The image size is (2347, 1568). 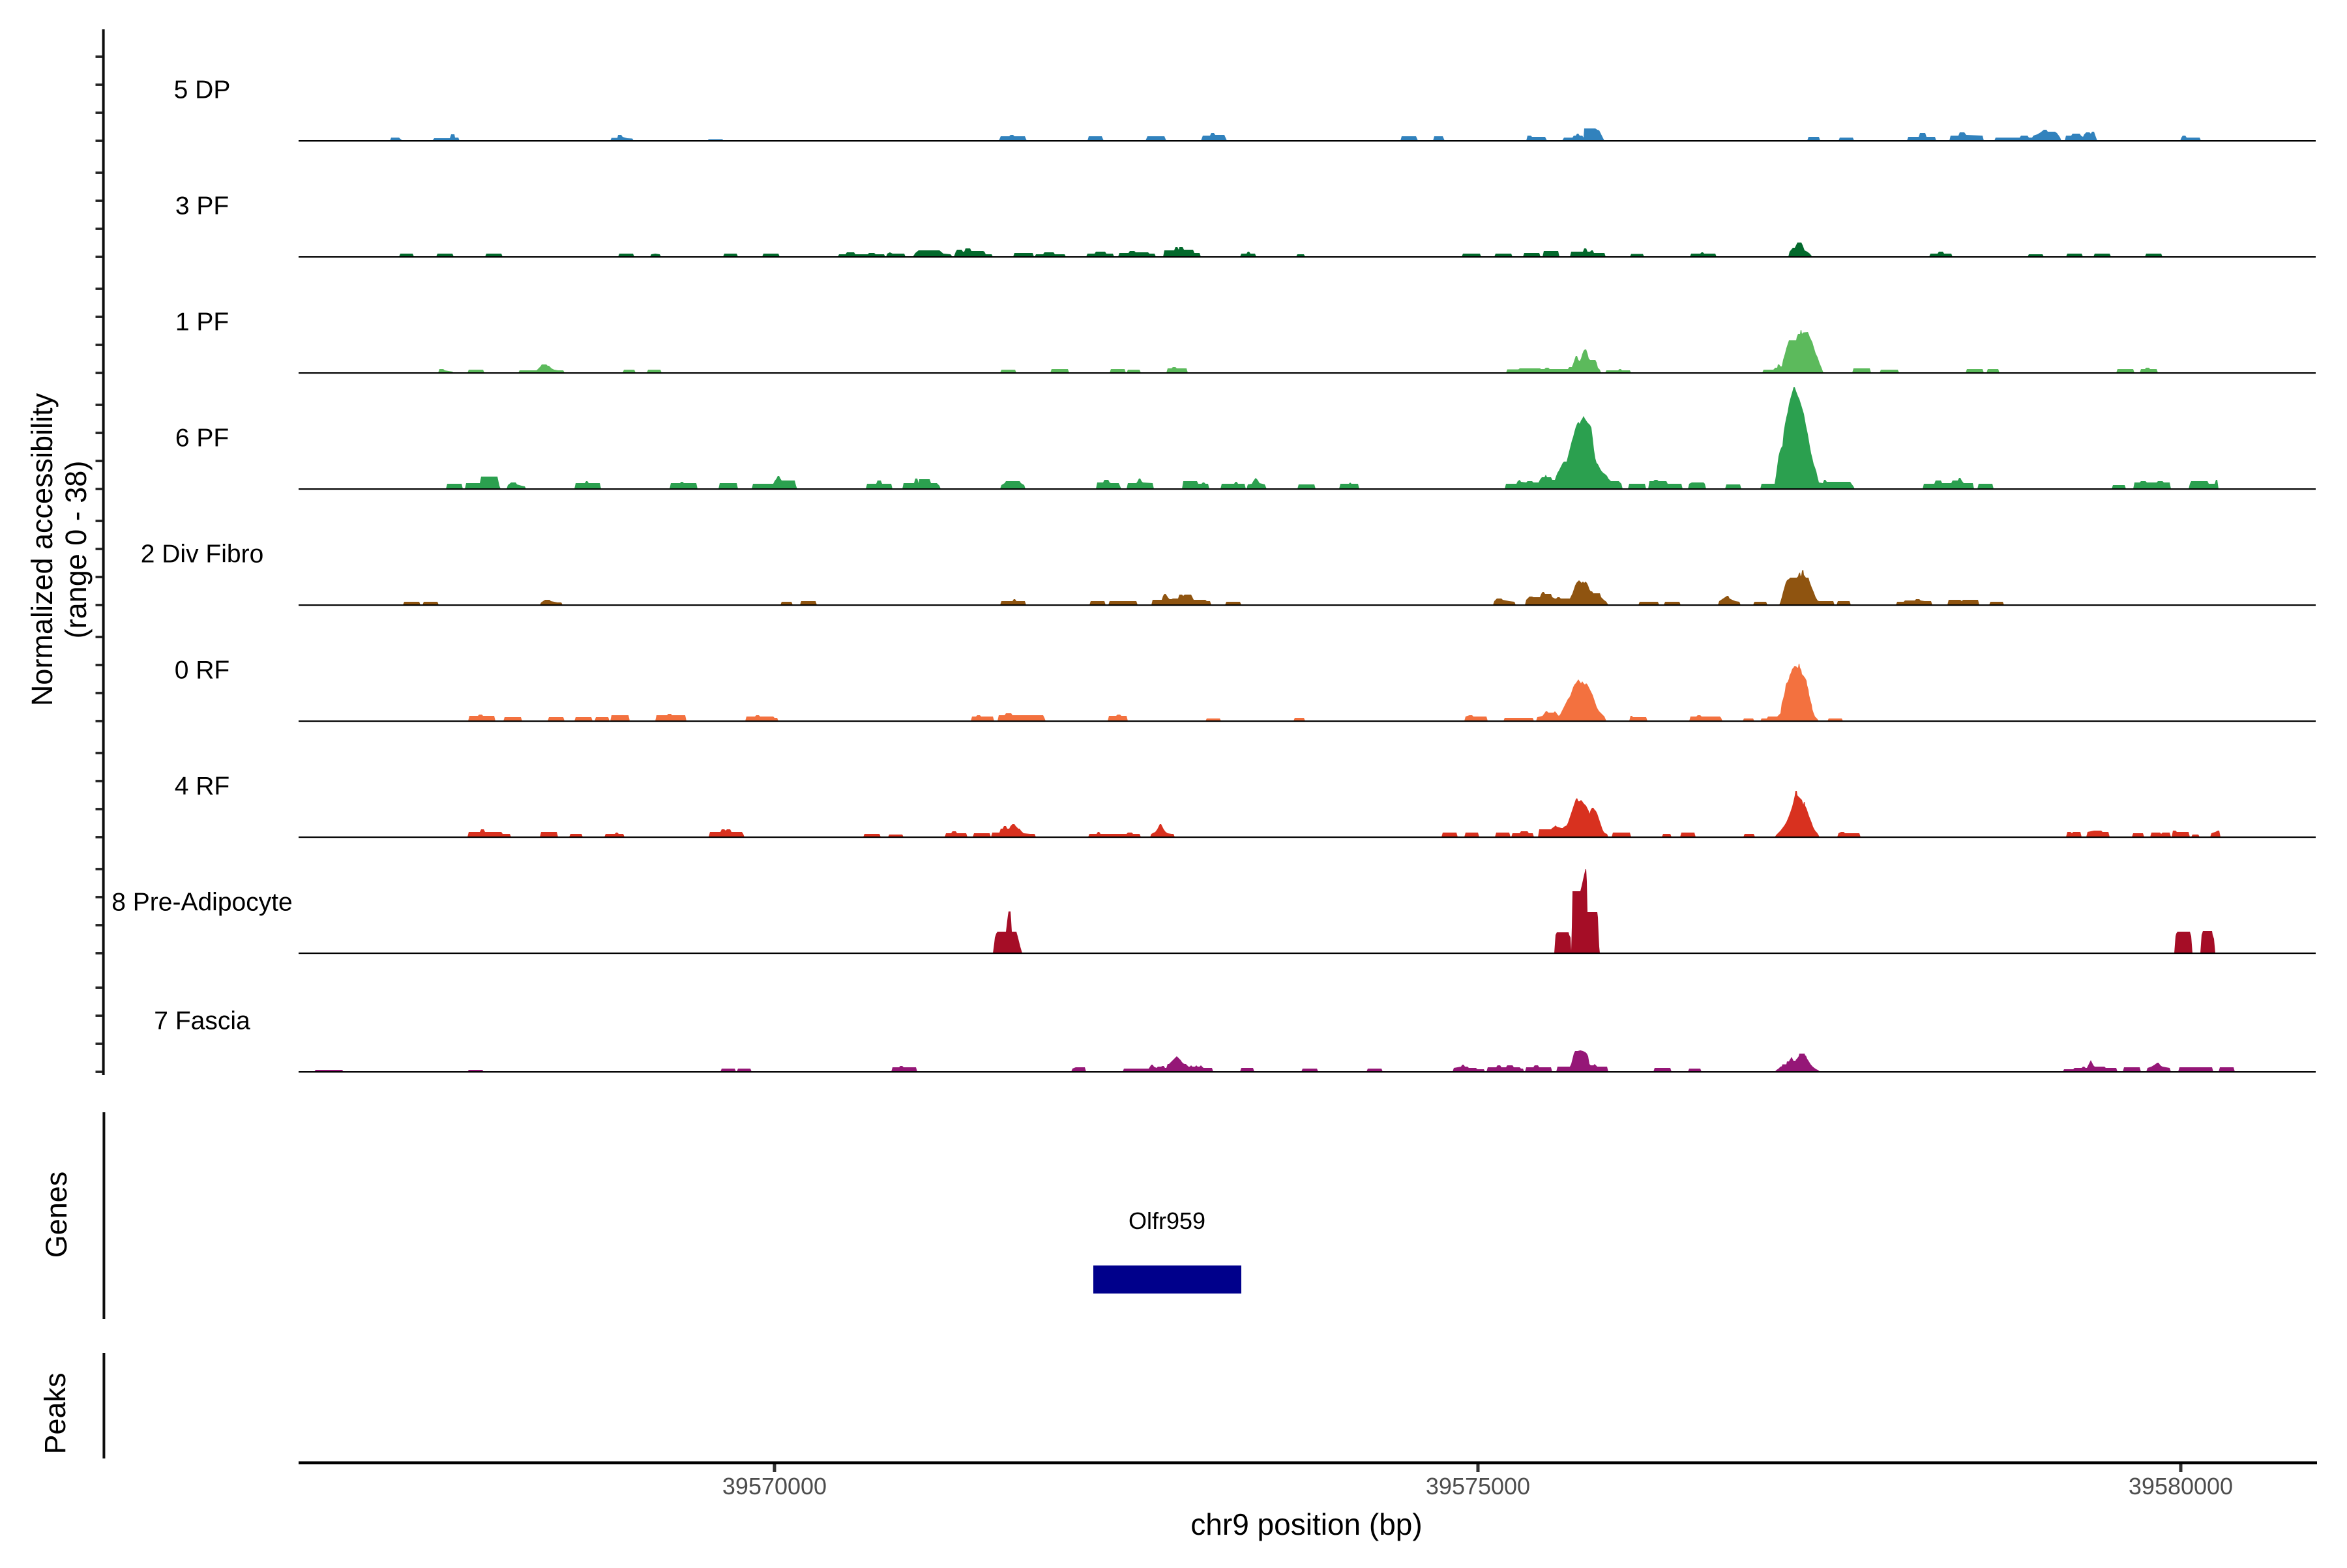 I want to click on svg-text: 7 Fascia, so click(x=202, y=1021).